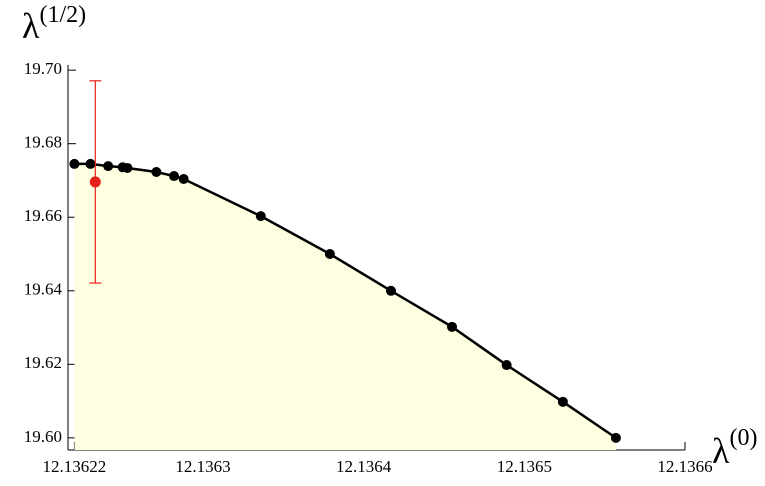 The height and width of the screenshot is (486, 765). What do you see at coordinates (524, 466) in the screenshot?
I see `x-tick-label: 12.1365` at bounding box center [524, 466].